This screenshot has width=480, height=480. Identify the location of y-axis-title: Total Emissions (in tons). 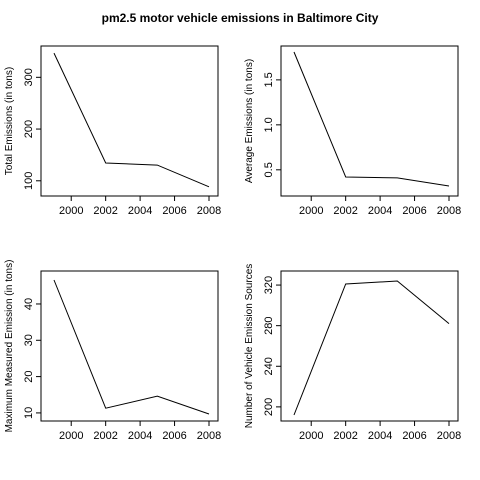
(9, 121).